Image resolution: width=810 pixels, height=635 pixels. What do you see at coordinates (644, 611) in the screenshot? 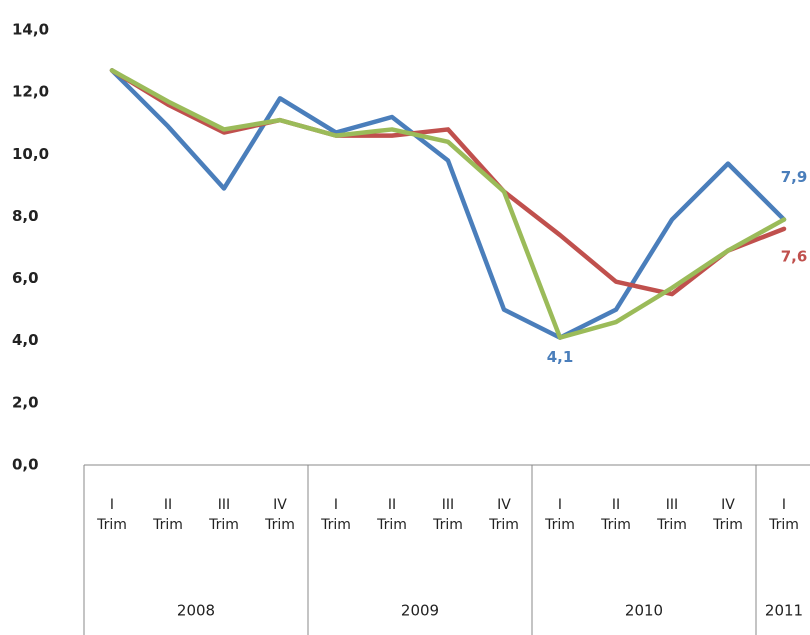
I see `group-label: 2010` at bounding box center [644, 611].